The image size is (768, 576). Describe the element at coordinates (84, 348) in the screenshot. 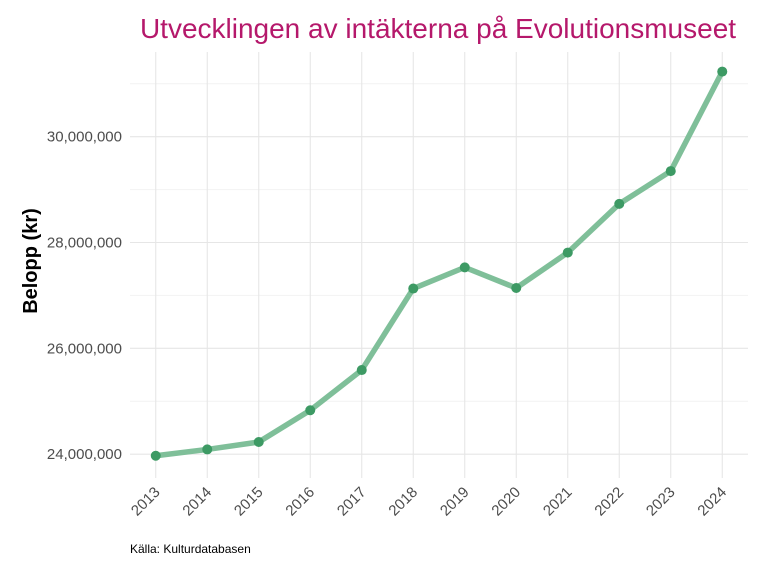

I see `y-tick-label: 26,000,000` at that location.